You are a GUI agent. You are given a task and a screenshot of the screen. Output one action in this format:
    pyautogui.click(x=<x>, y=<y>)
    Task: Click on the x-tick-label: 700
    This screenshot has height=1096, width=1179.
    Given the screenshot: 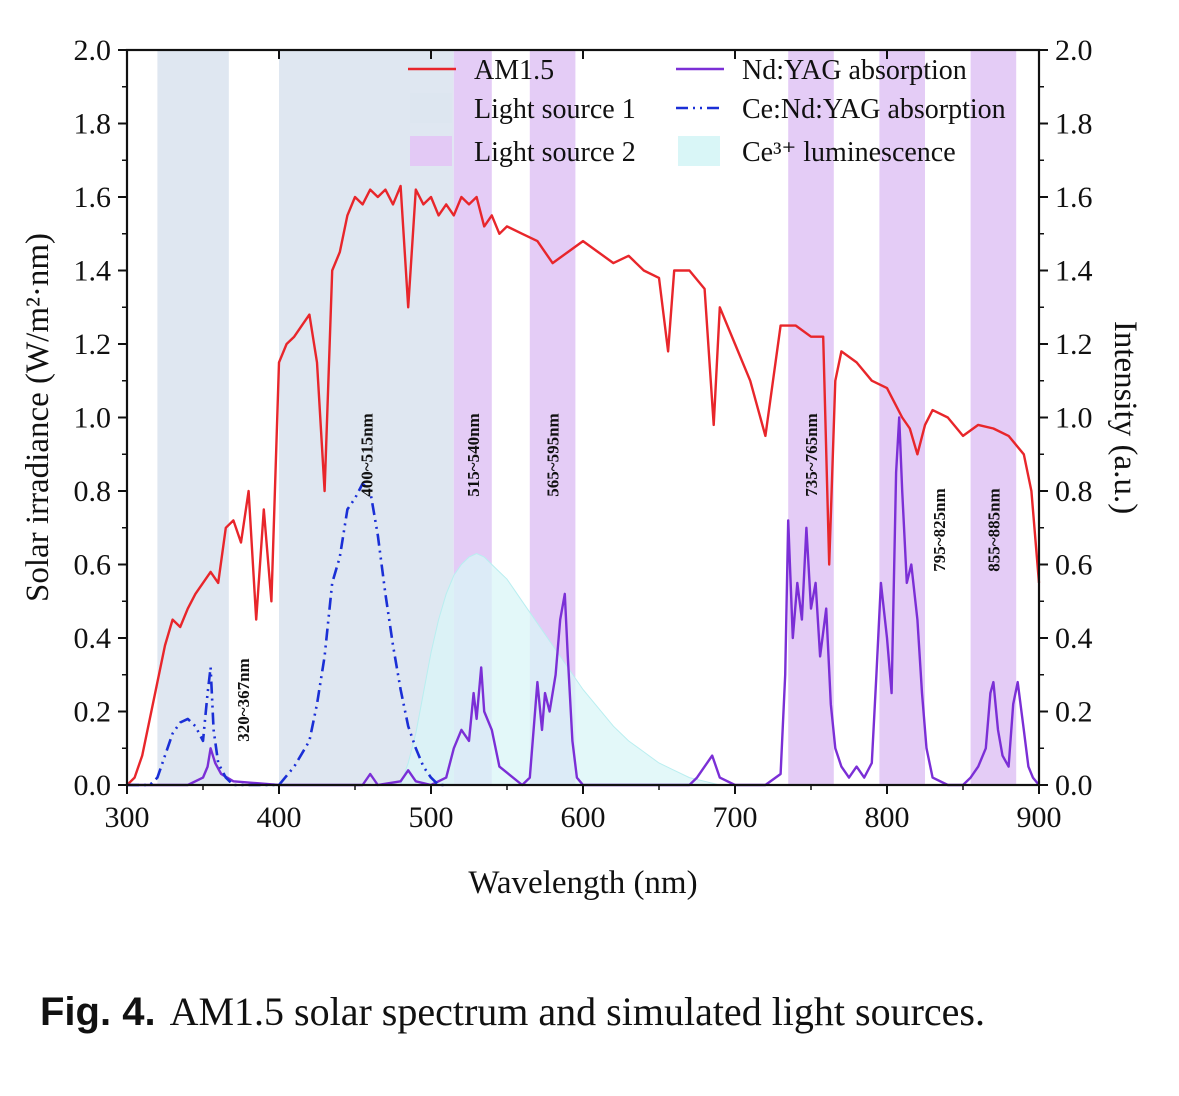 What is the action you would take?
    pyautogui.click(x=735, y=817)
    